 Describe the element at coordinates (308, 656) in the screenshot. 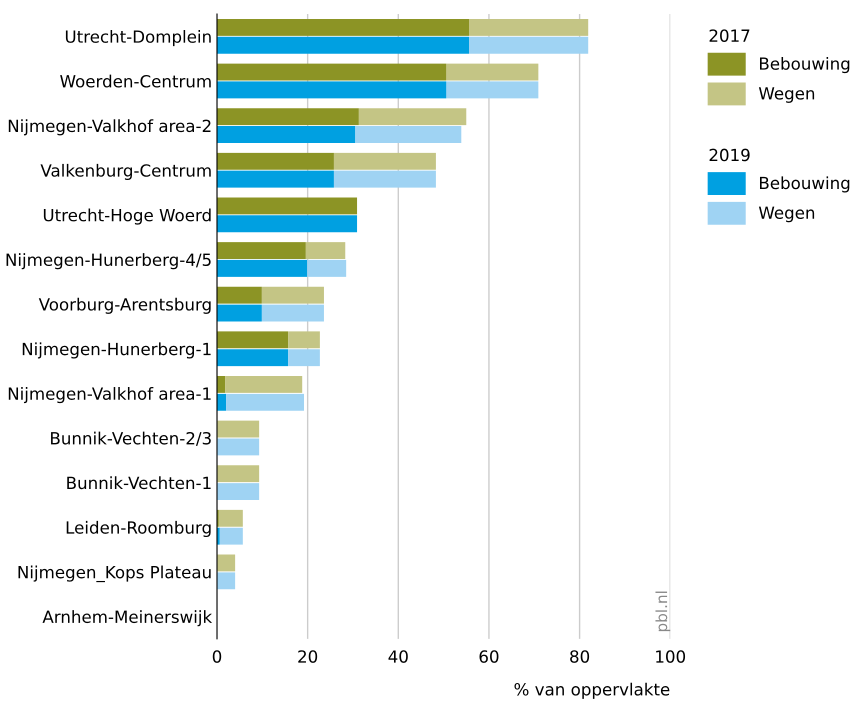

I see `x-tick-label: 20` at that location.